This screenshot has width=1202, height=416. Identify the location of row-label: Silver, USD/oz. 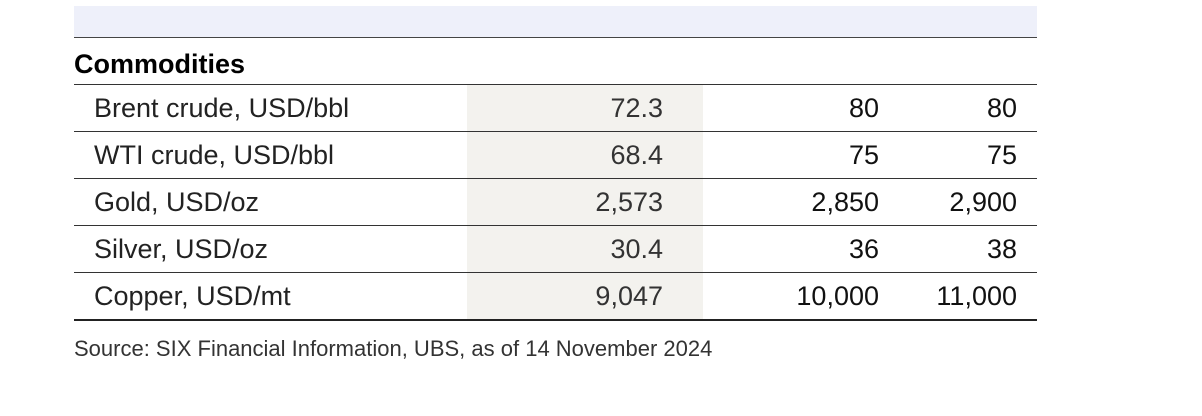
(270, 249).